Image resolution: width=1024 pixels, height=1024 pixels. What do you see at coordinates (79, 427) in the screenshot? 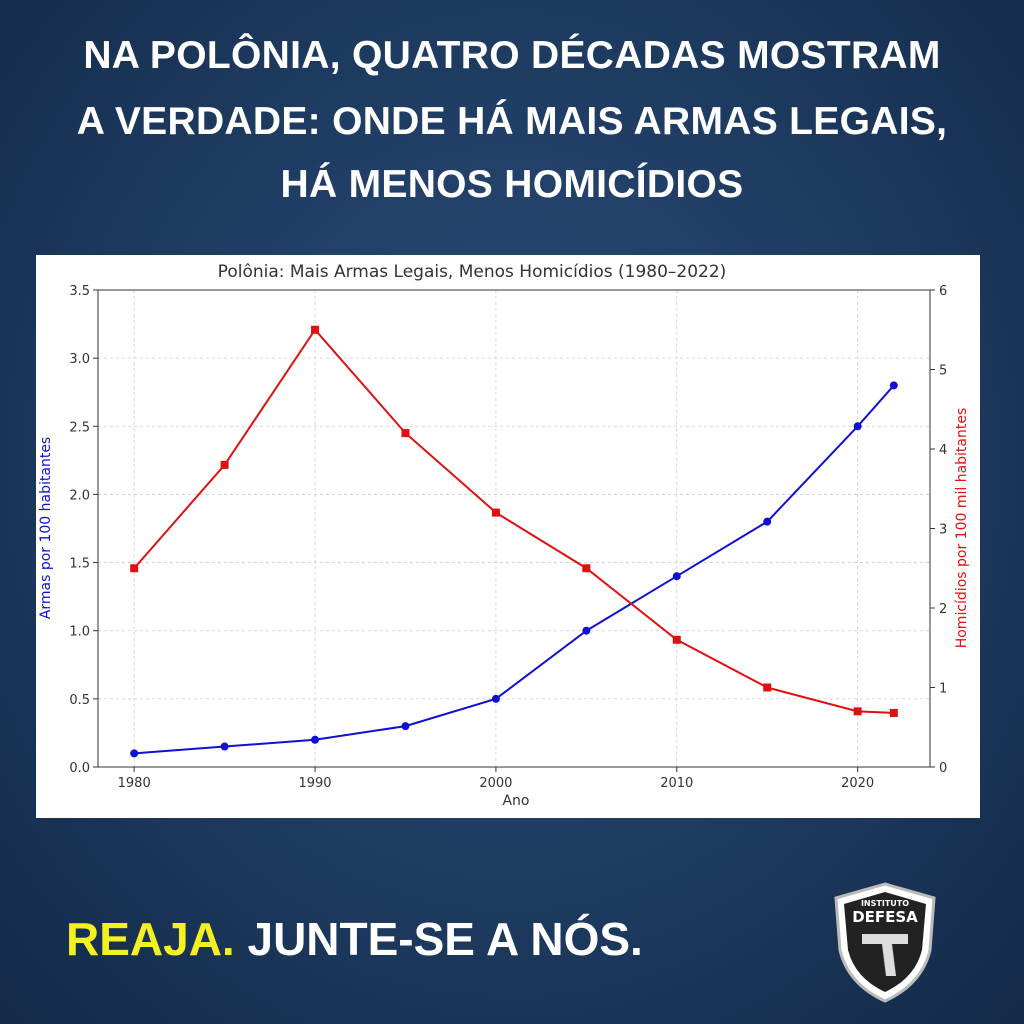
I see `y-tick-label: 2.5` at bounding box center [79, 427].